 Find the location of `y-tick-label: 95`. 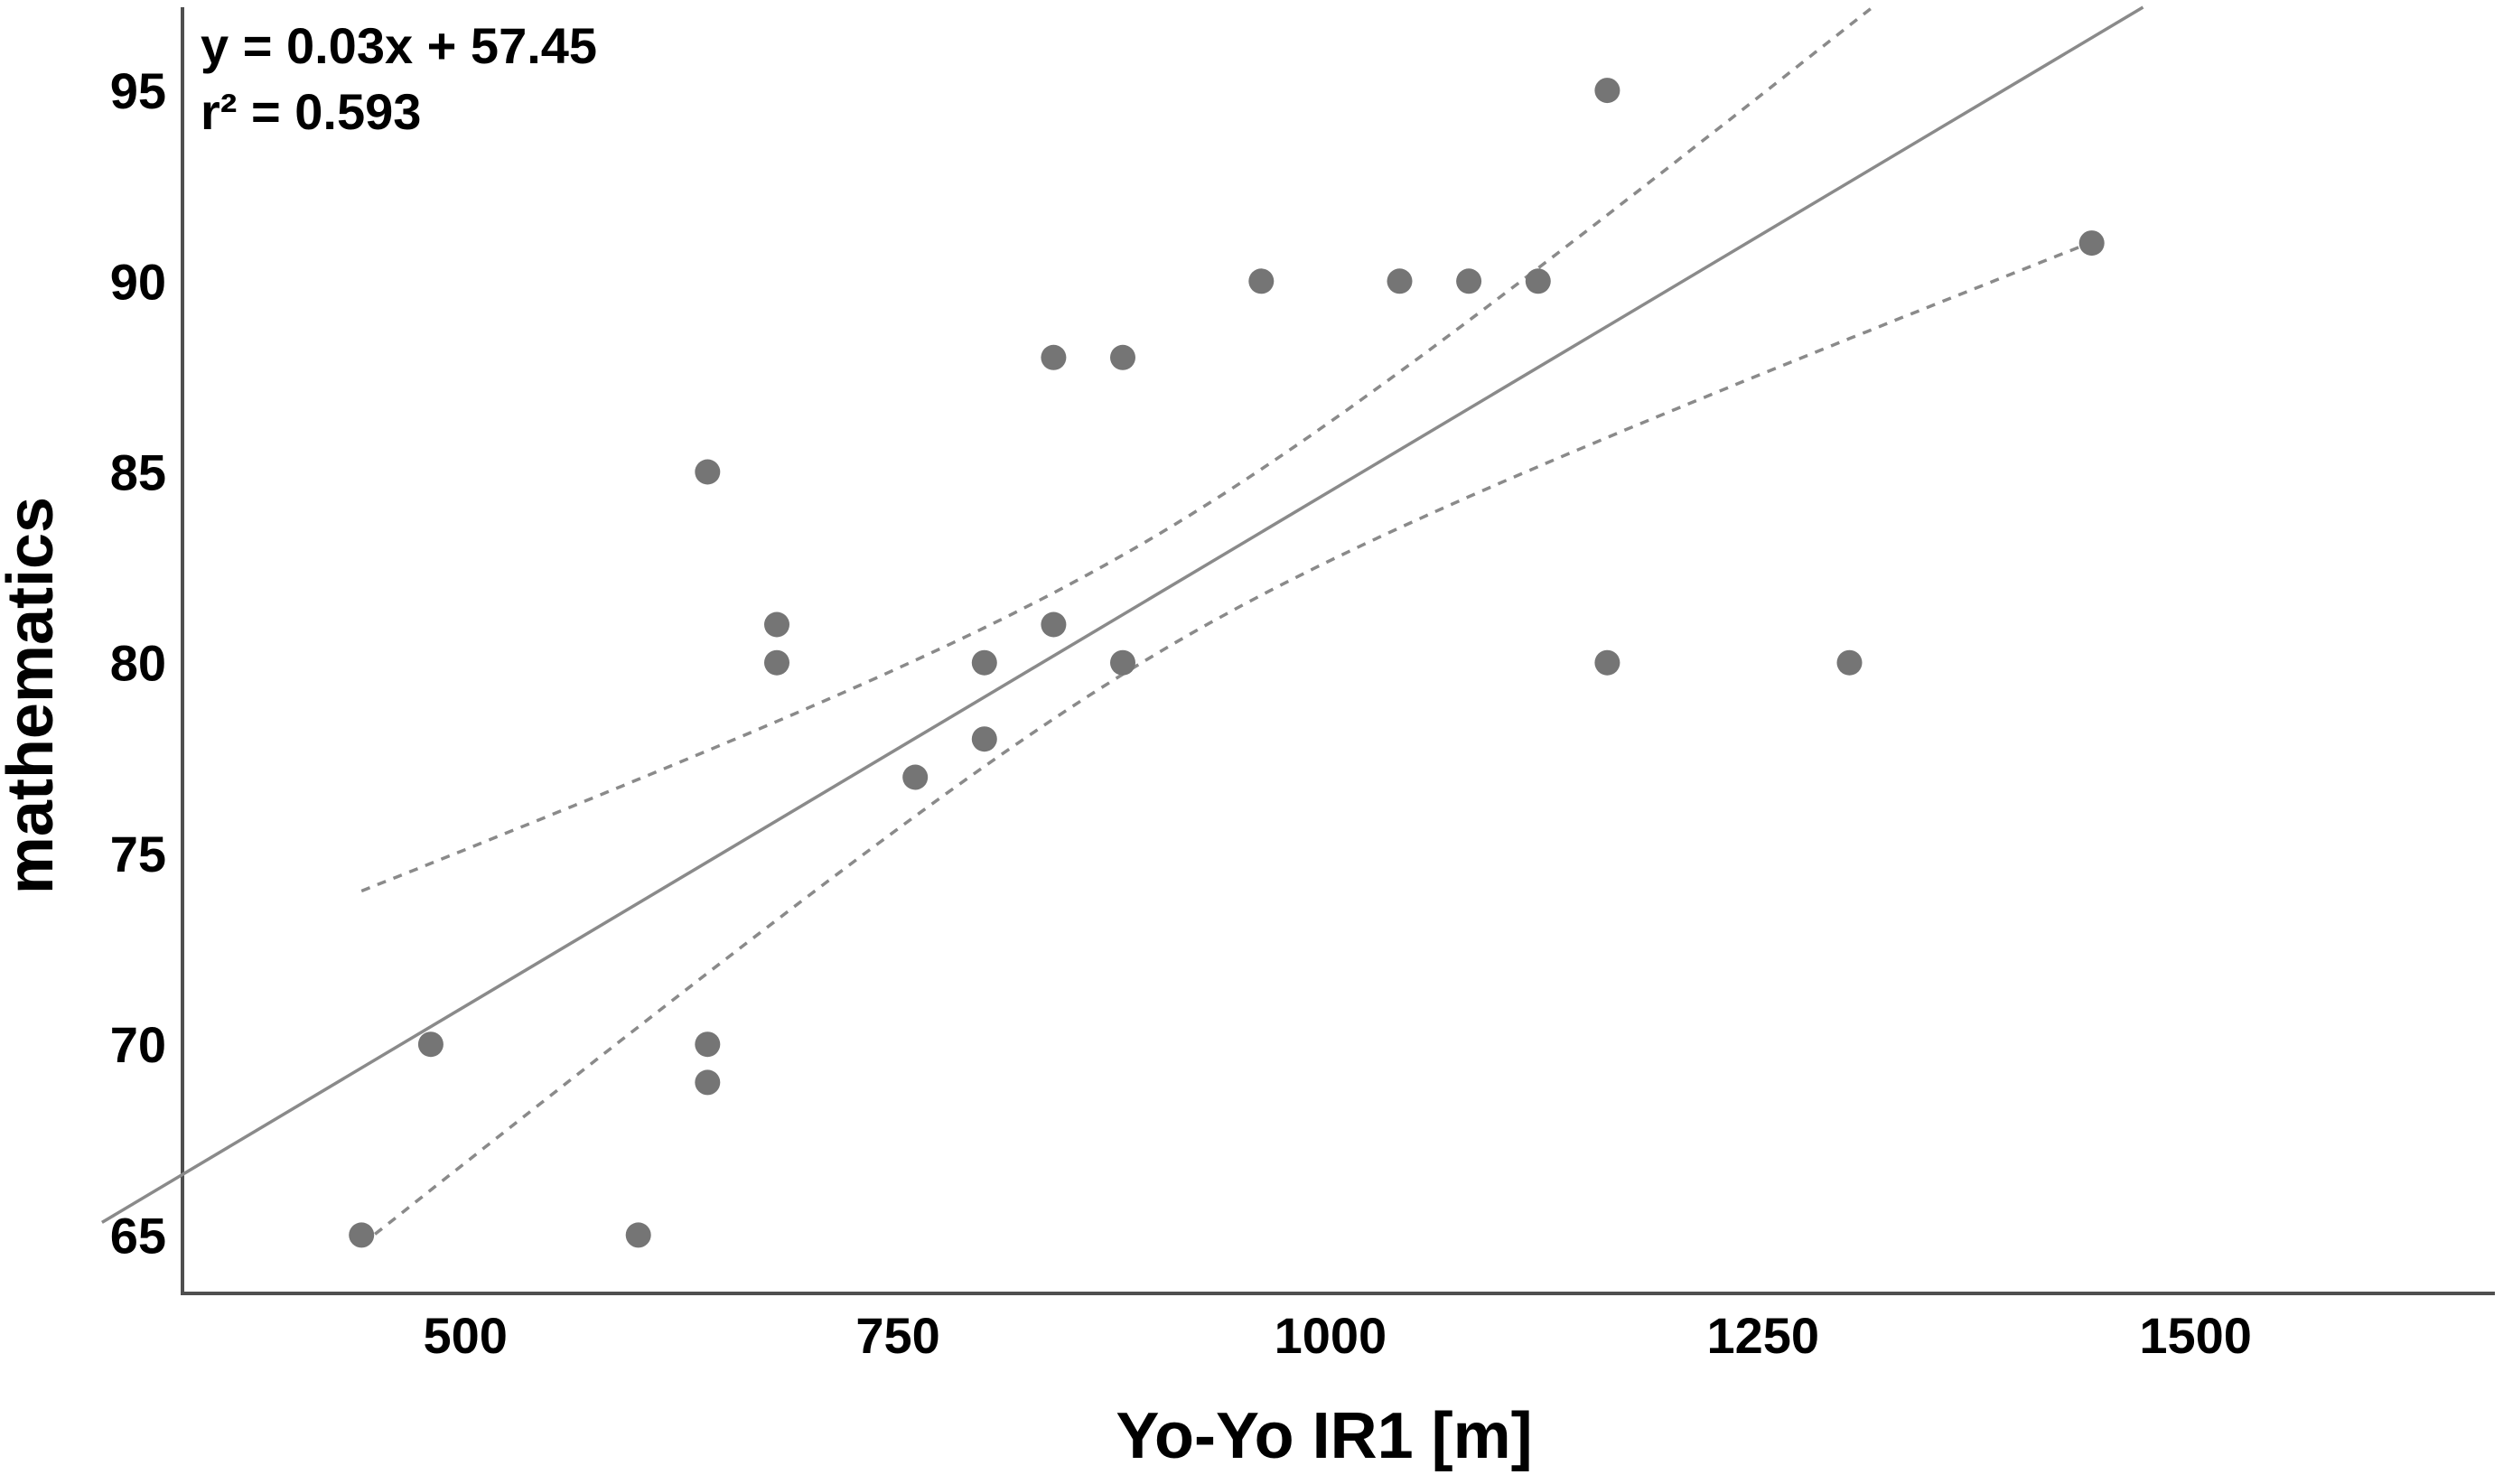

y-tick-label: 95 is located at coordinates (138, 91).